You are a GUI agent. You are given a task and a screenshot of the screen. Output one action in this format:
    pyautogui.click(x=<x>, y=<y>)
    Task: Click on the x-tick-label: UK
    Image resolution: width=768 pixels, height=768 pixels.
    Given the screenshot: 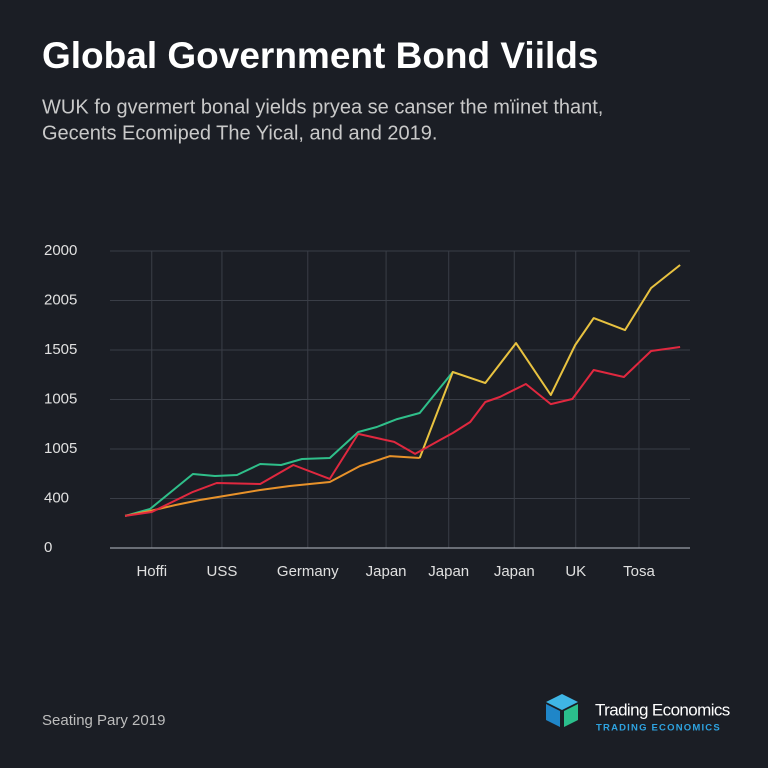 What is the action you would take?
    pyautogui.click(x=575, y=571)
    